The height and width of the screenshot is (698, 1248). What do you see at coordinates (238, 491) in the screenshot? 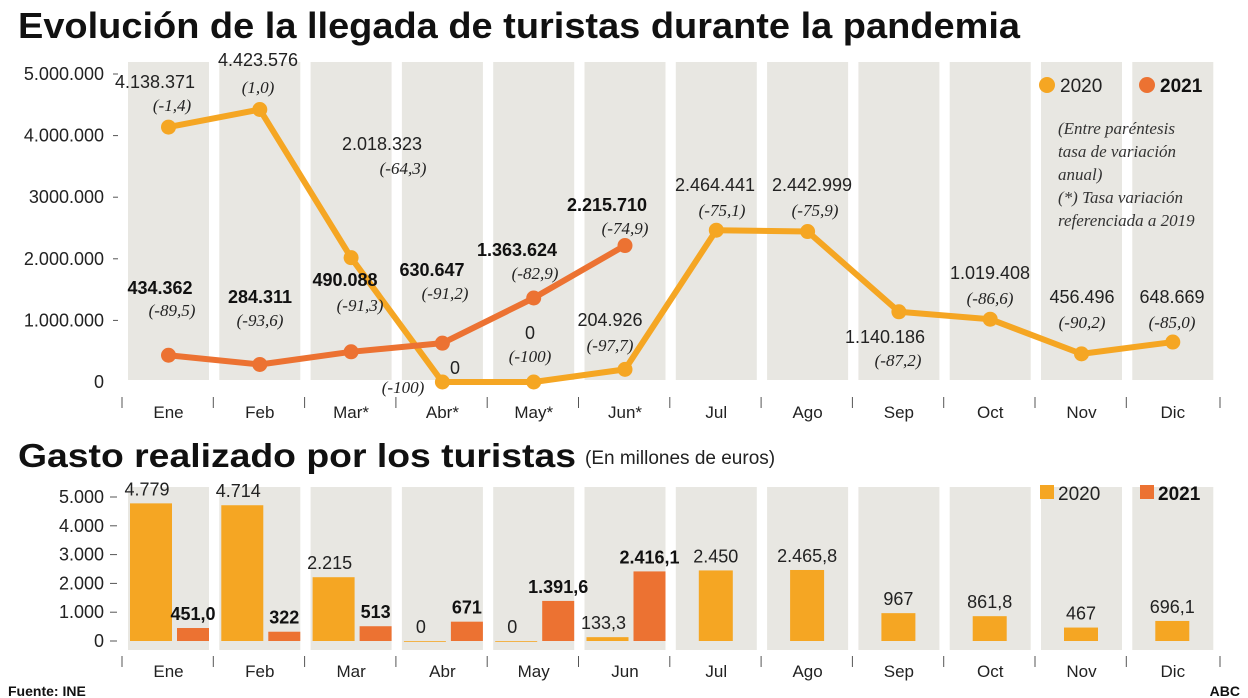
I see `bar-label-2020: 4.714` at bounding box center [238, 491].